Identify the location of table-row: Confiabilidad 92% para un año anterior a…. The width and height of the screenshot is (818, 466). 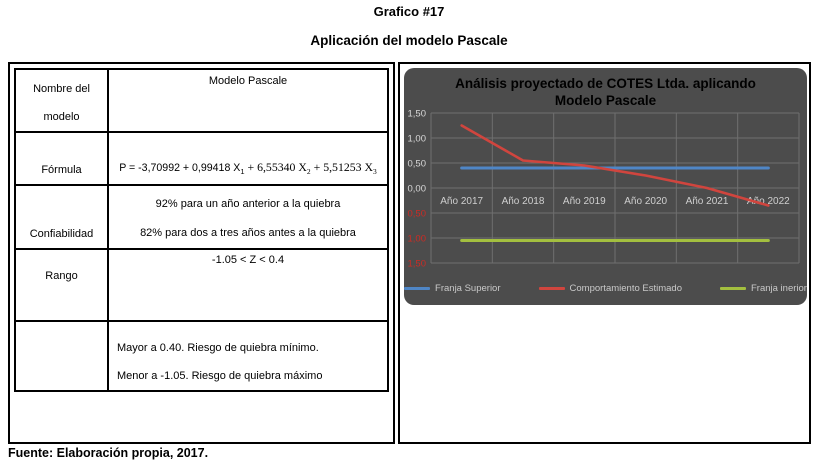
(201, 217).